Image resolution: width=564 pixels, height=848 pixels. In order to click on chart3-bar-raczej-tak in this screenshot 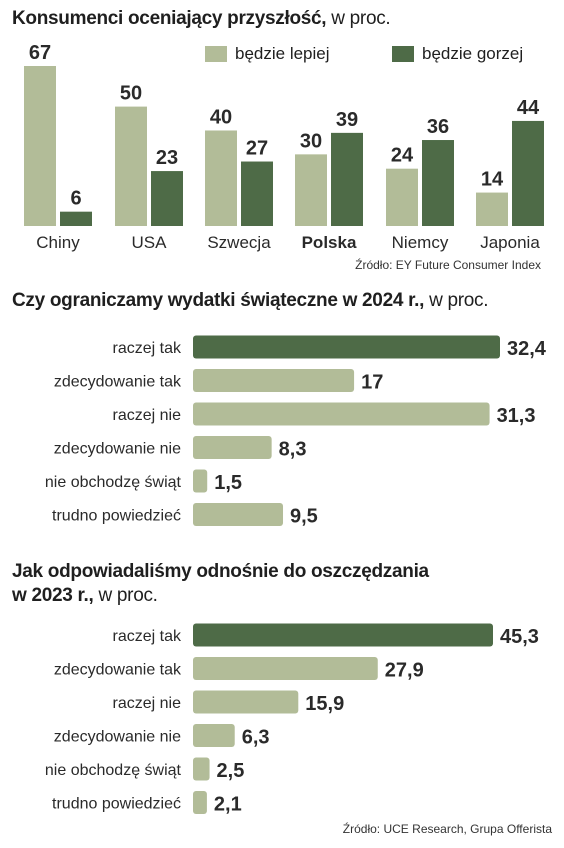, I will do `click(343, 635)`.